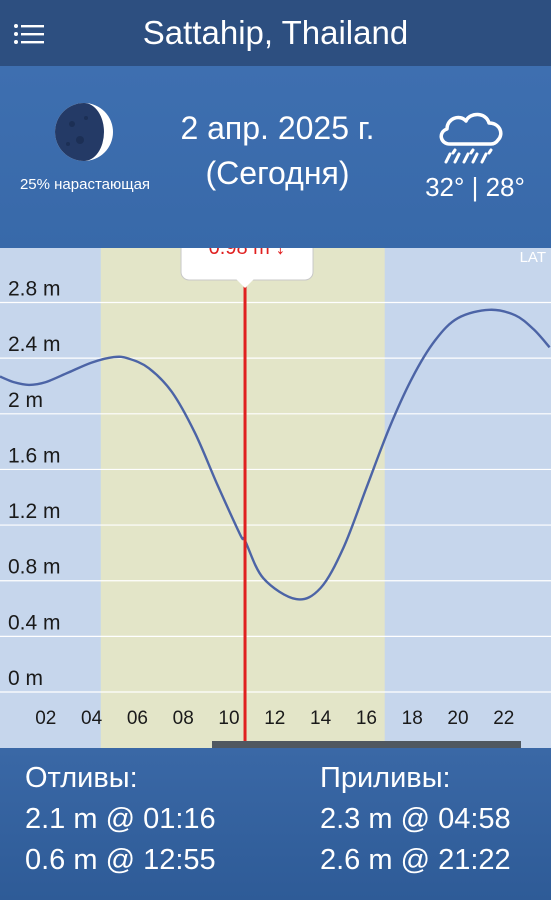 This screenshot has width=551, height=900. Describe the element at coordinates (274, 718) in the screenshot. I see `x-tick-label: 12` at that location.